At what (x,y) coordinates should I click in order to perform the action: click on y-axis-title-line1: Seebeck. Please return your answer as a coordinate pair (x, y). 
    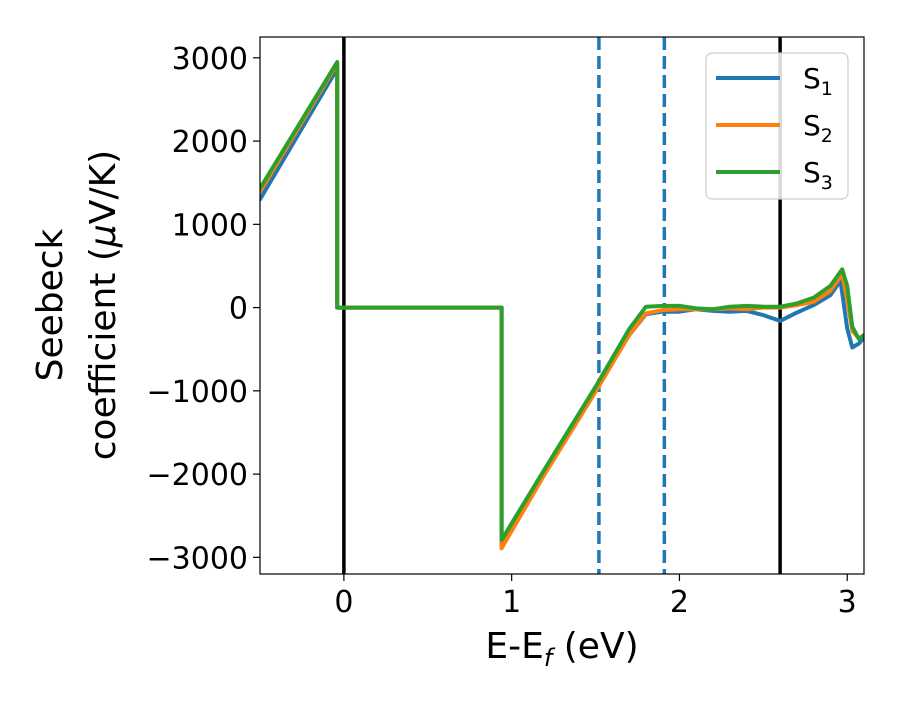
    Looking at the image, I should click on (50, 304).